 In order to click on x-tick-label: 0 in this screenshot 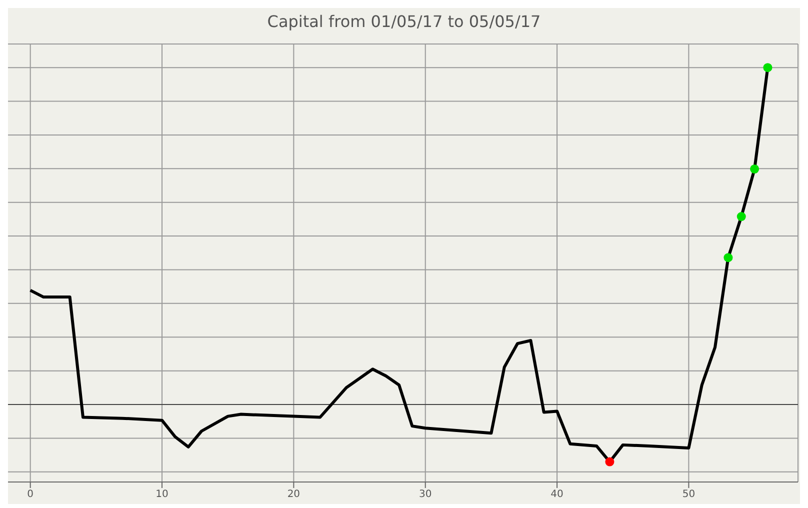, I will do `click(30, 494)`.